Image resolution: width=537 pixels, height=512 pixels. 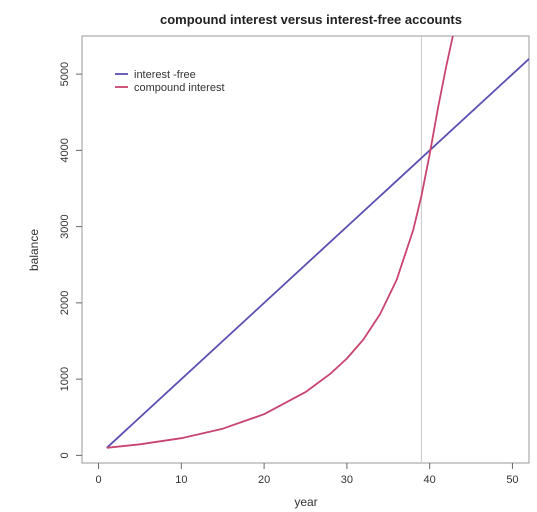 I want to click on y-tick-label: 2000, so click(x=65, y=303).